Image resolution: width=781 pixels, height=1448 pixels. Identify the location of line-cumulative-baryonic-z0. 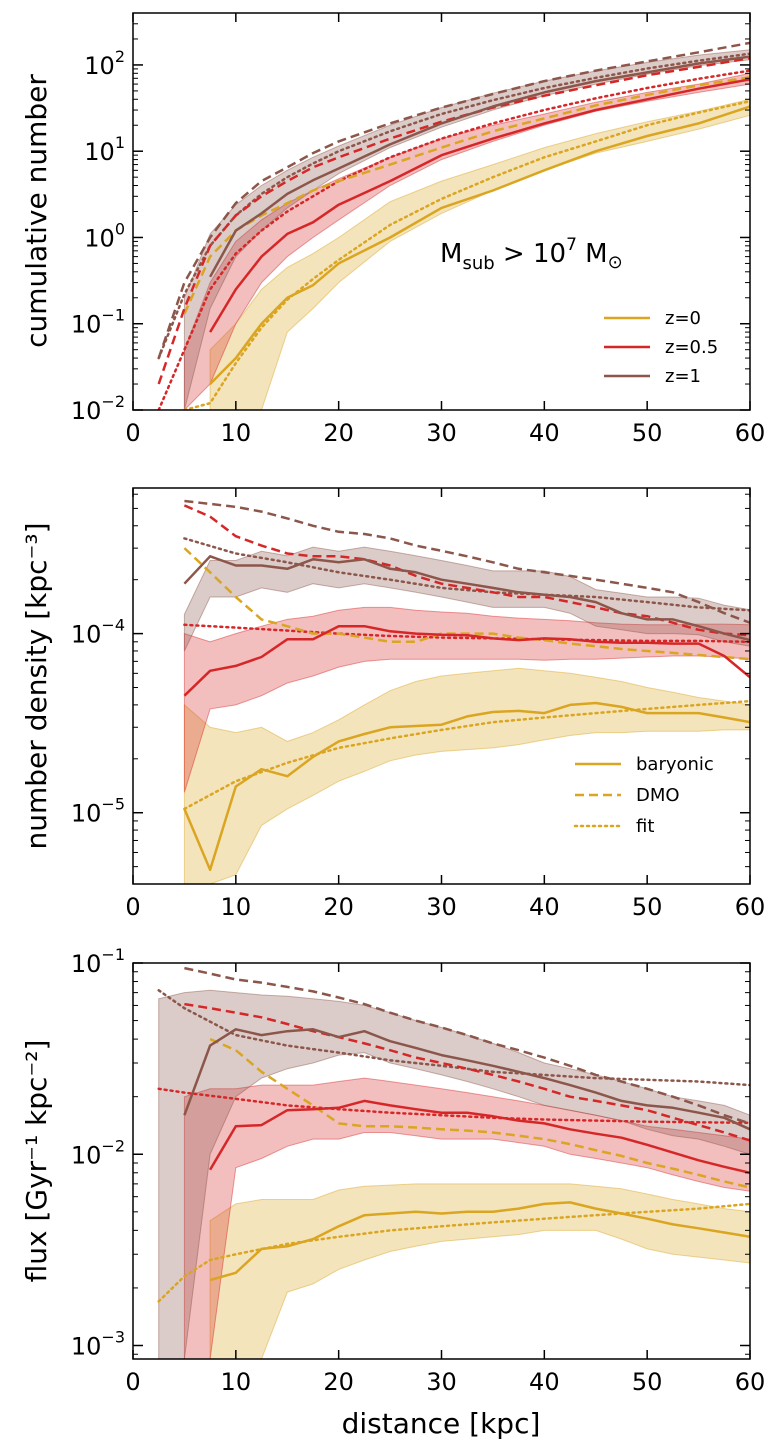
(479, 245).